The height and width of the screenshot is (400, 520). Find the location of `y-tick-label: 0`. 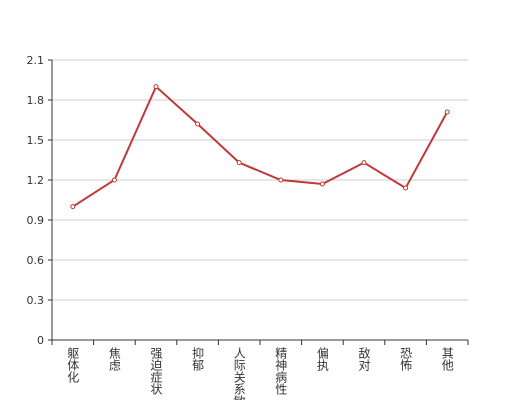

y-tick-label: 0 is located at coordinates (40, 340).